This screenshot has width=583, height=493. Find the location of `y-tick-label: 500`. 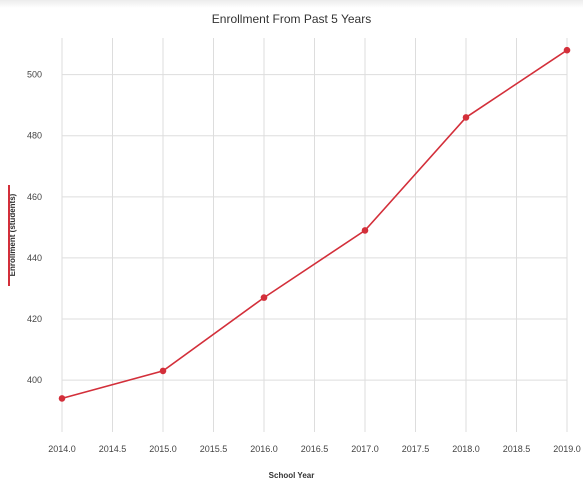

y-tick-label: 500 is located at coordinates (34, 75).